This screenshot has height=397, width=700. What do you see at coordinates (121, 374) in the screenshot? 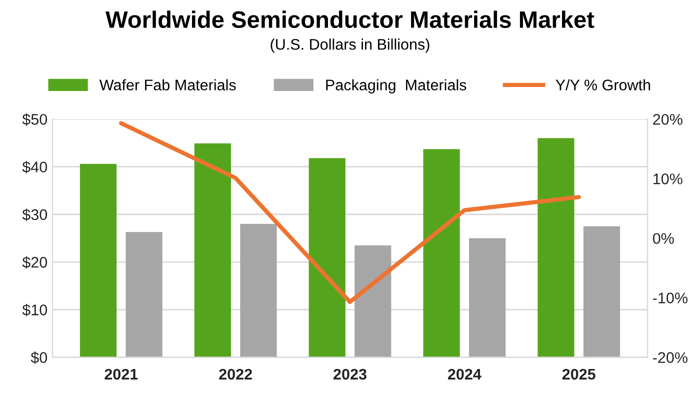
I see `x-tick-label: 2021` at bounding box center [121, 374].